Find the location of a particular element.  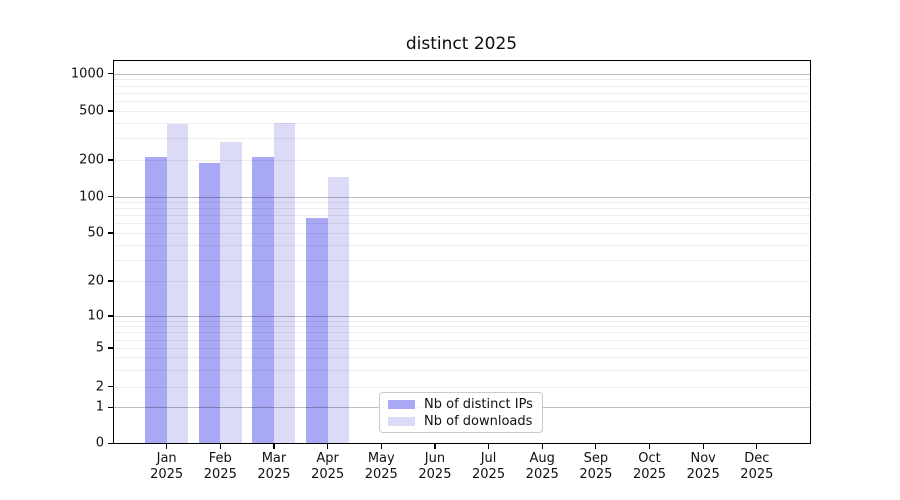

bar-nb-of-downloads-apr is located at coordinates (338, 310).